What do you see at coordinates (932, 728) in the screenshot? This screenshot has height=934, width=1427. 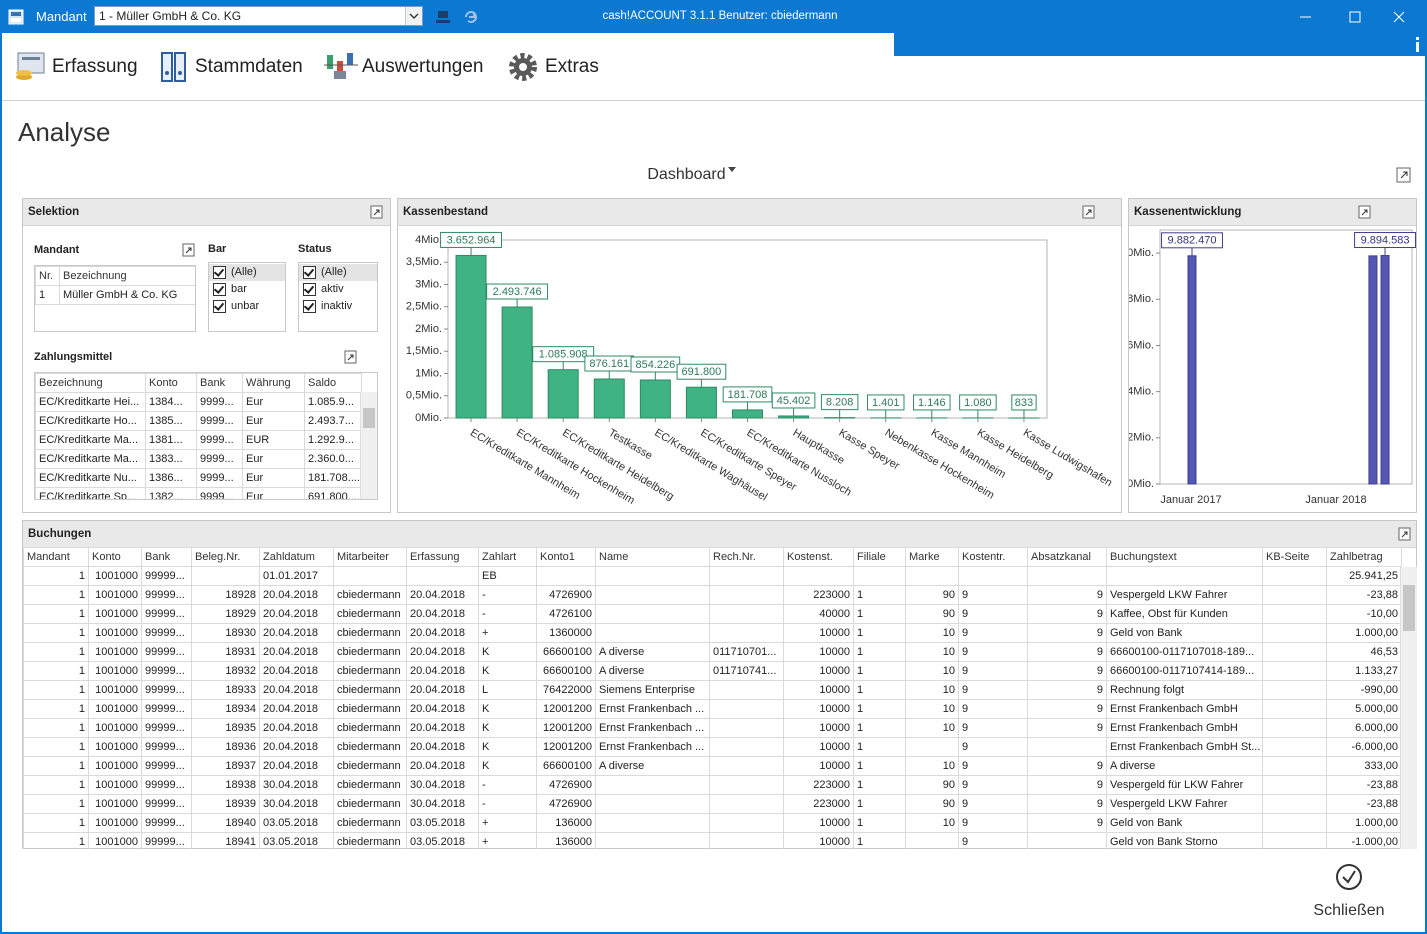 I see `table-cell: 10` at bounding box center [932, 728].